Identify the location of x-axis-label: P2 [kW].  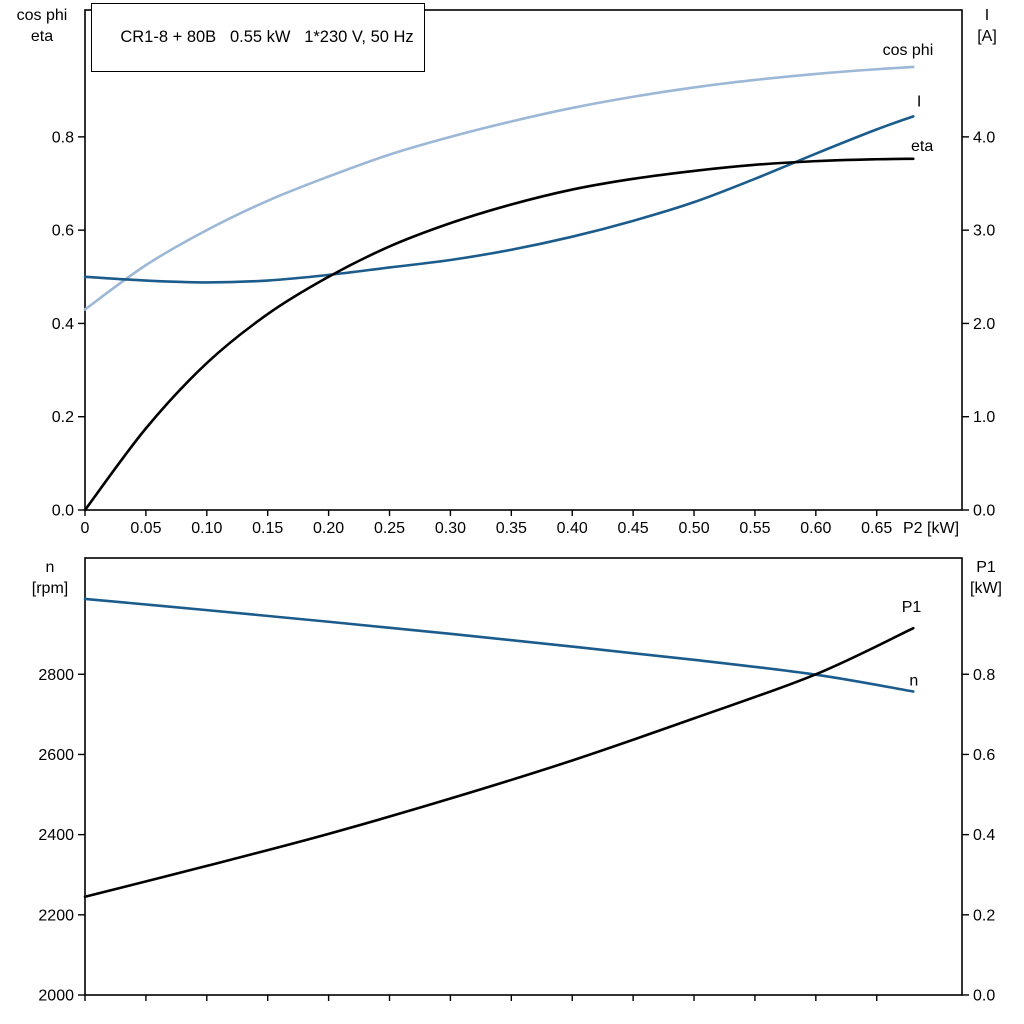
(931, 528).